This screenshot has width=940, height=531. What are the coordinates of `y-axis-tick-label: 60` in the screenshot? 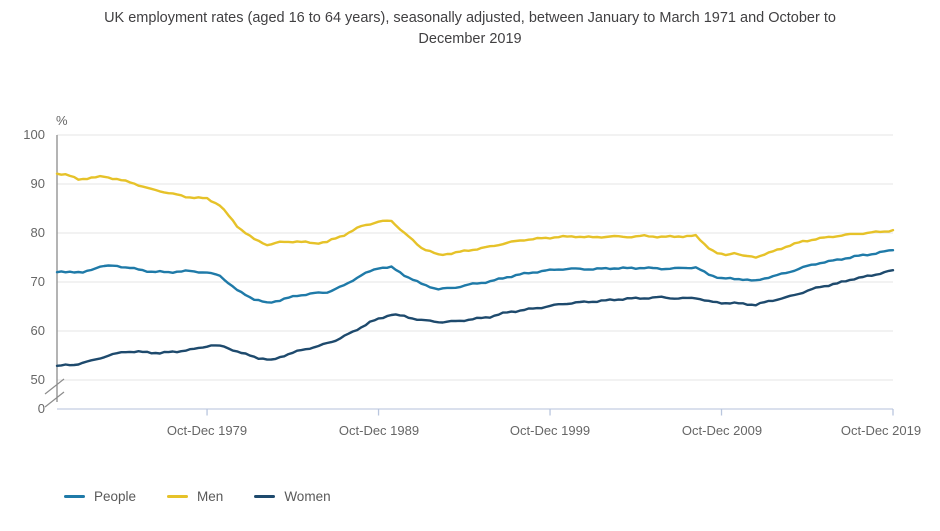 It's located at (37, 330).